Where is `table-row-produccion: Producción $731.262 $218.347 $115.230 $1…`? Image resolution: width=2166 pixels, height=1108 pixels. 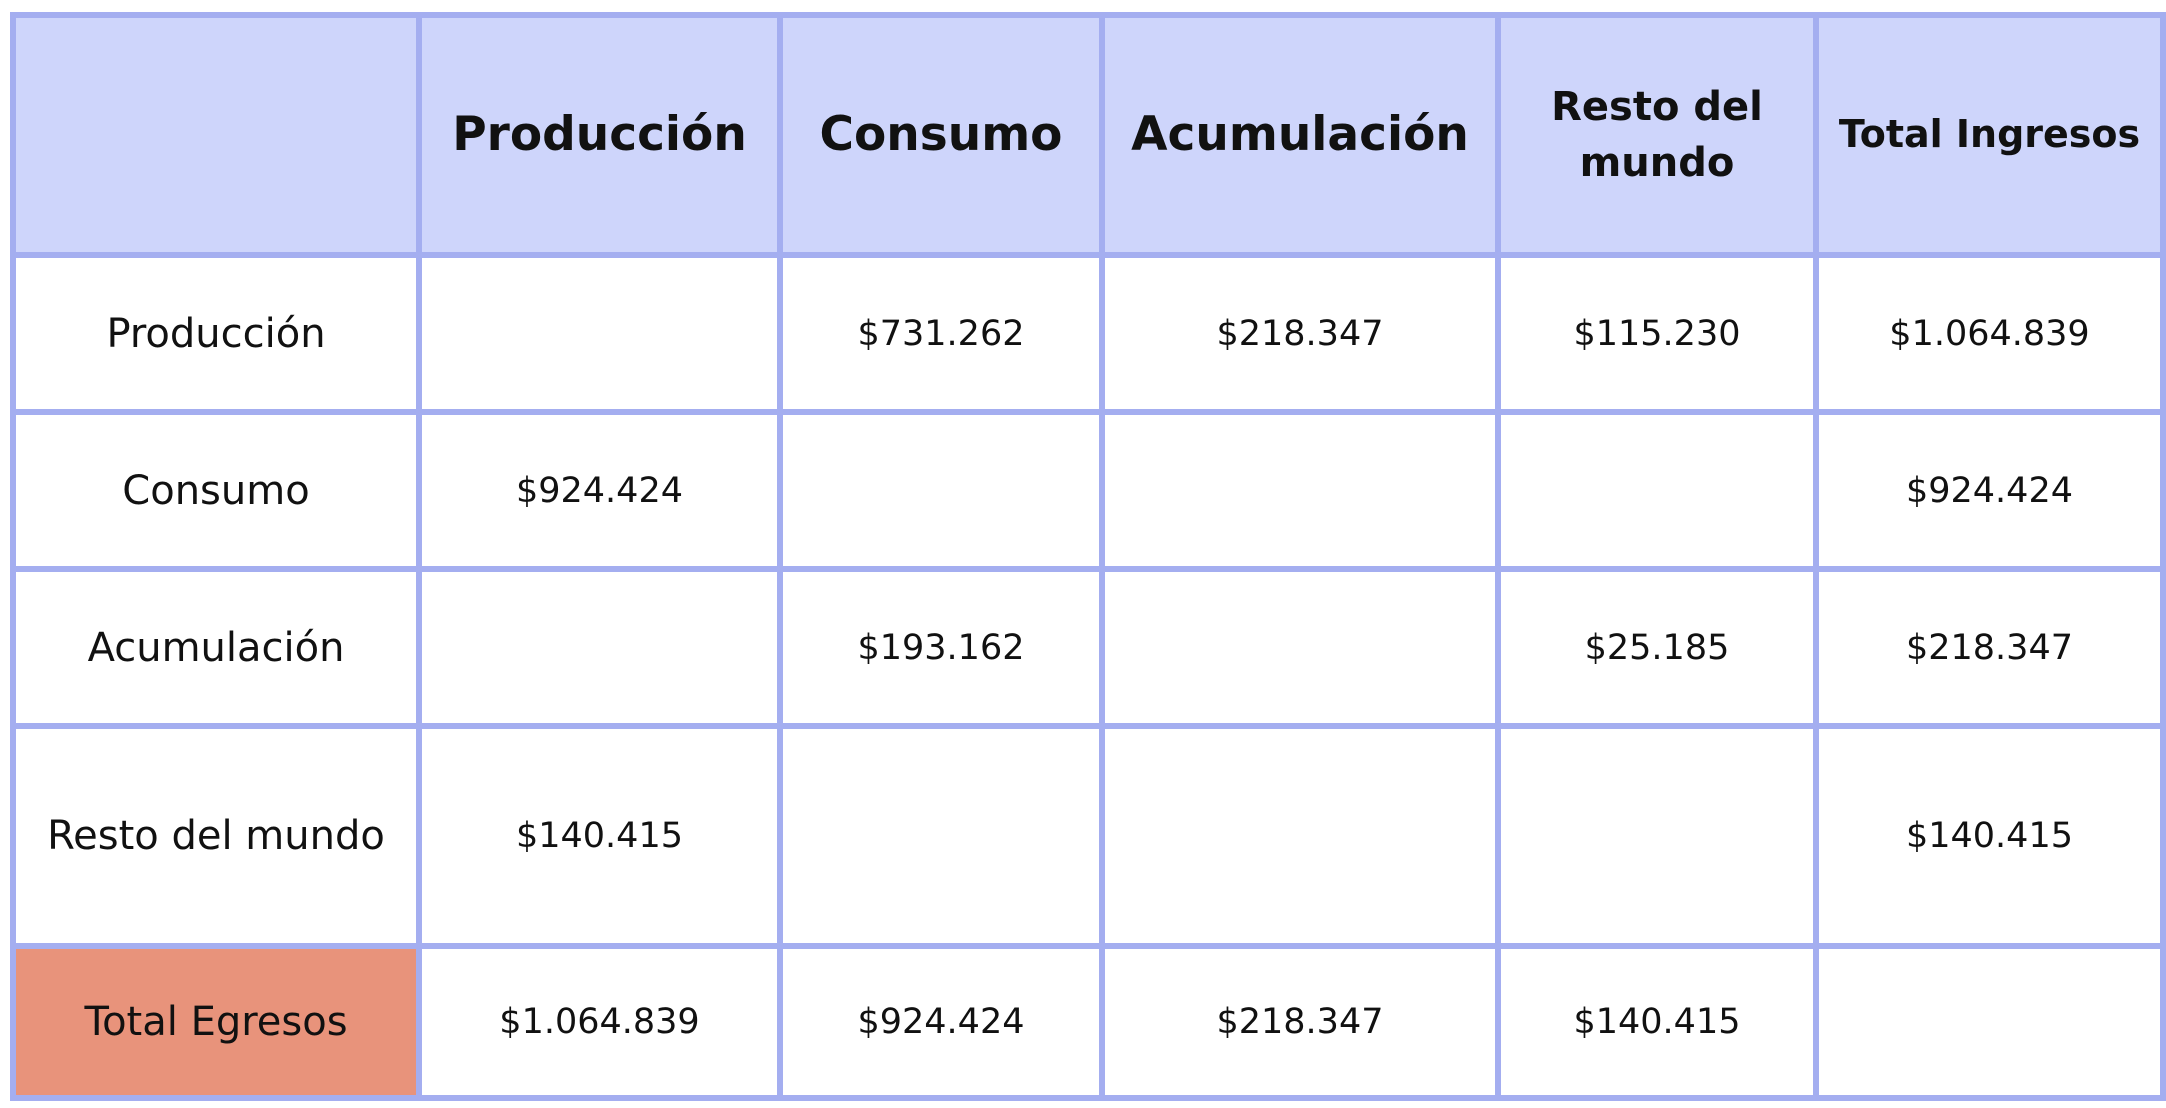 table-row-produccion: Producción $731.262 $218.347 $115.230 $1… is located at coordinates (1088, 333).